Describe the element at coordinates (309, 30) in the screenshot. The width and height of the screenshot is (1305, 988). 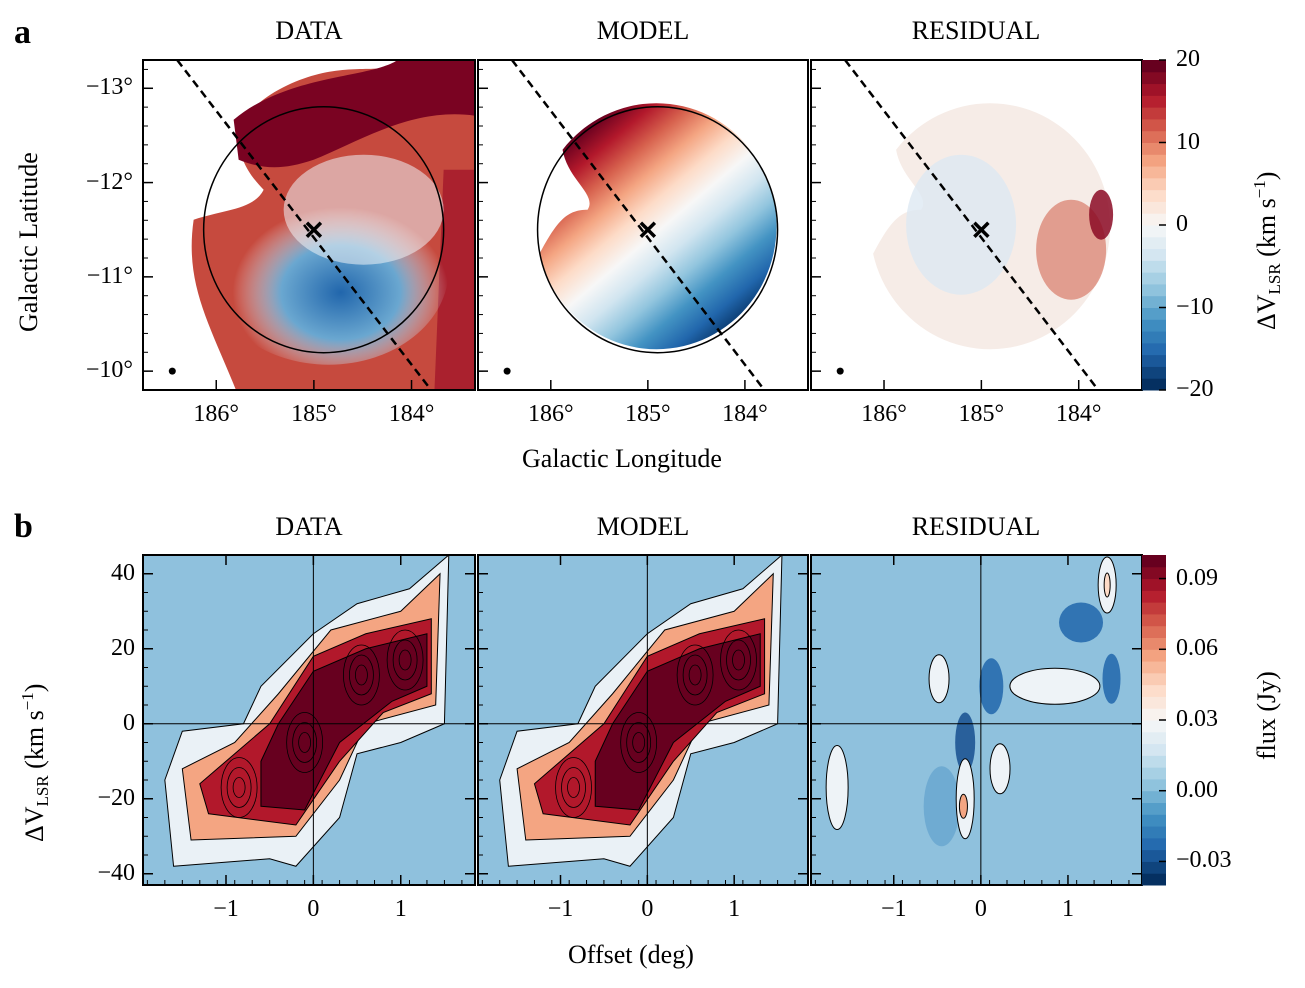
I see `title-a-data: DATA` at that location.